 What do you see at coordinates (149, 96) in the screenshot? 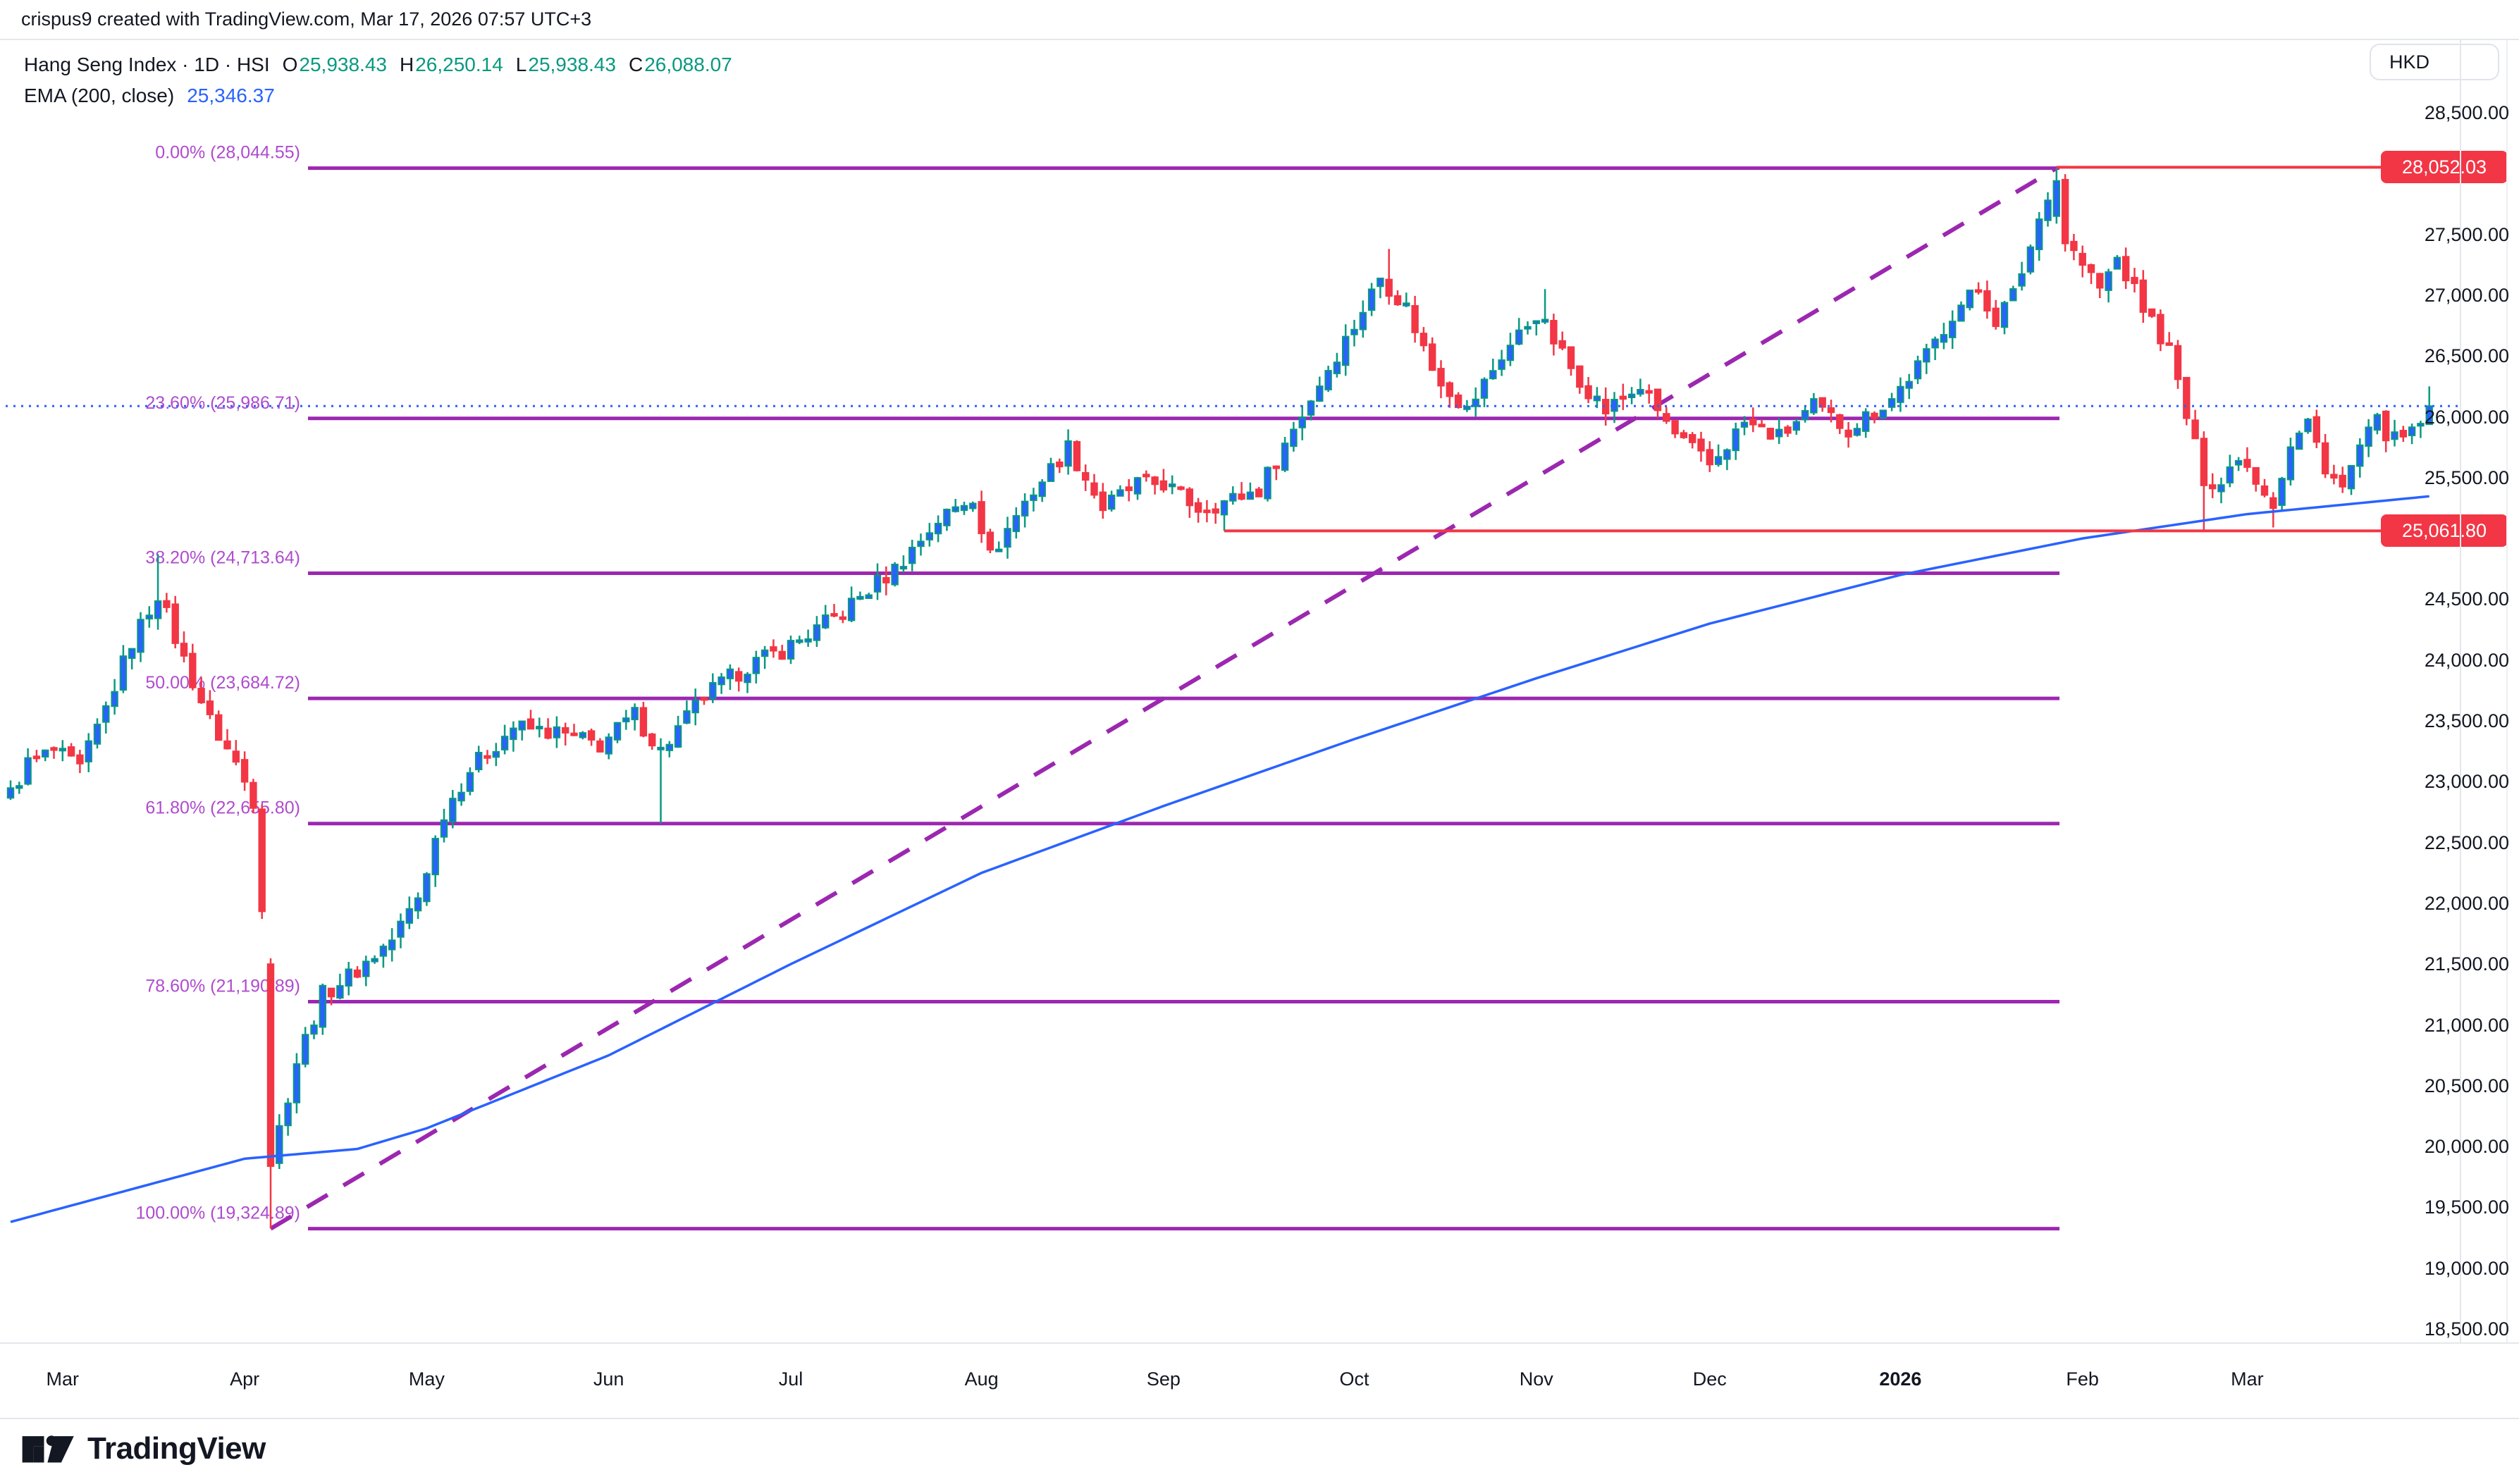
I see `ema-legend: EMA (200, close) 25,346.37` at bounding box center [149, 96].